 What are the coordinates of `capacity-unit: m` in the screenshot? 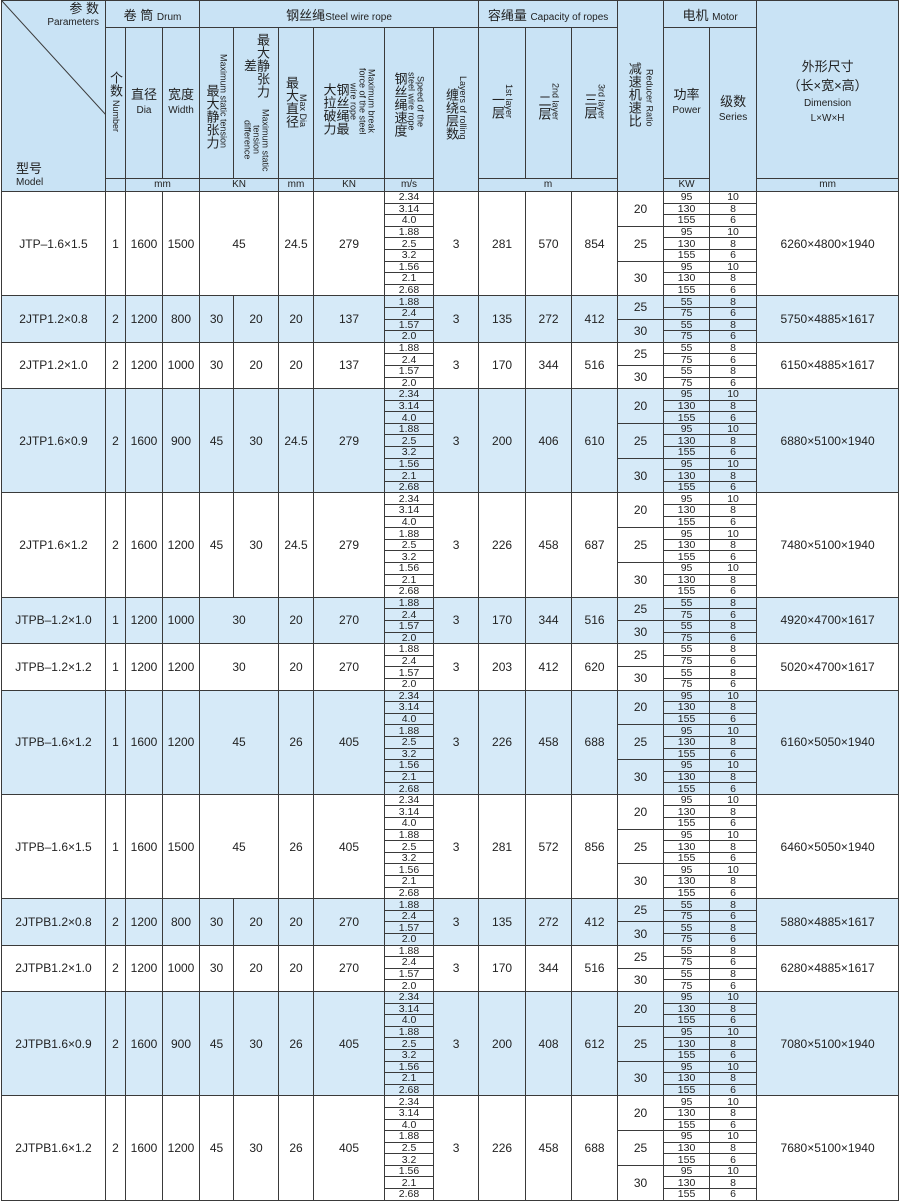 It's located at (548, 185).